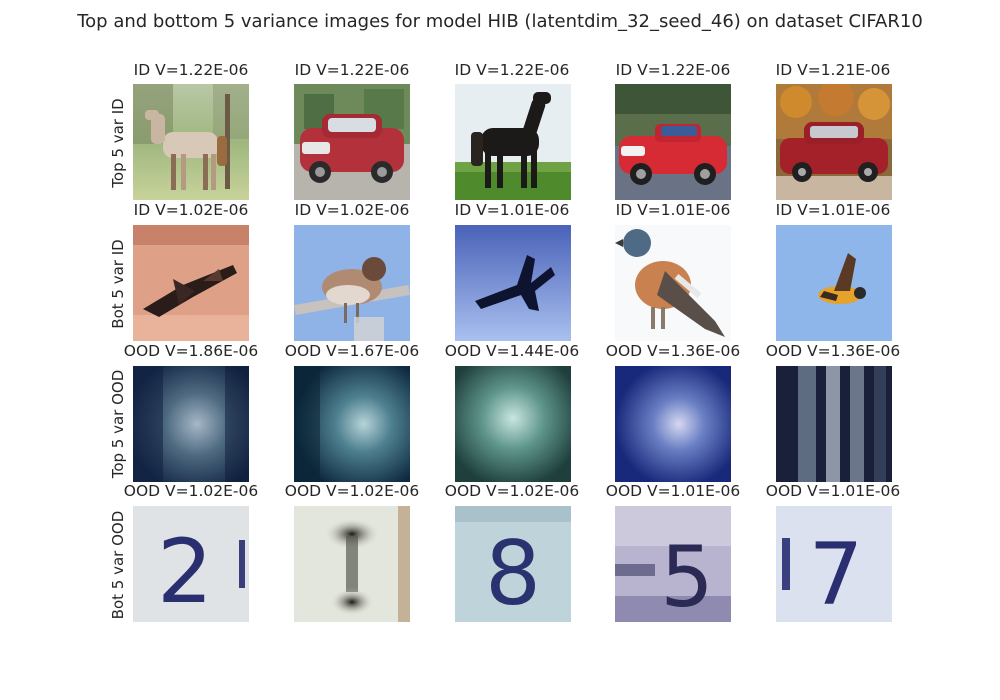  Describe the element at coordinates (352, 424) in the screenshot. I see `thumbnail-blurry-dark-teal` at that location.